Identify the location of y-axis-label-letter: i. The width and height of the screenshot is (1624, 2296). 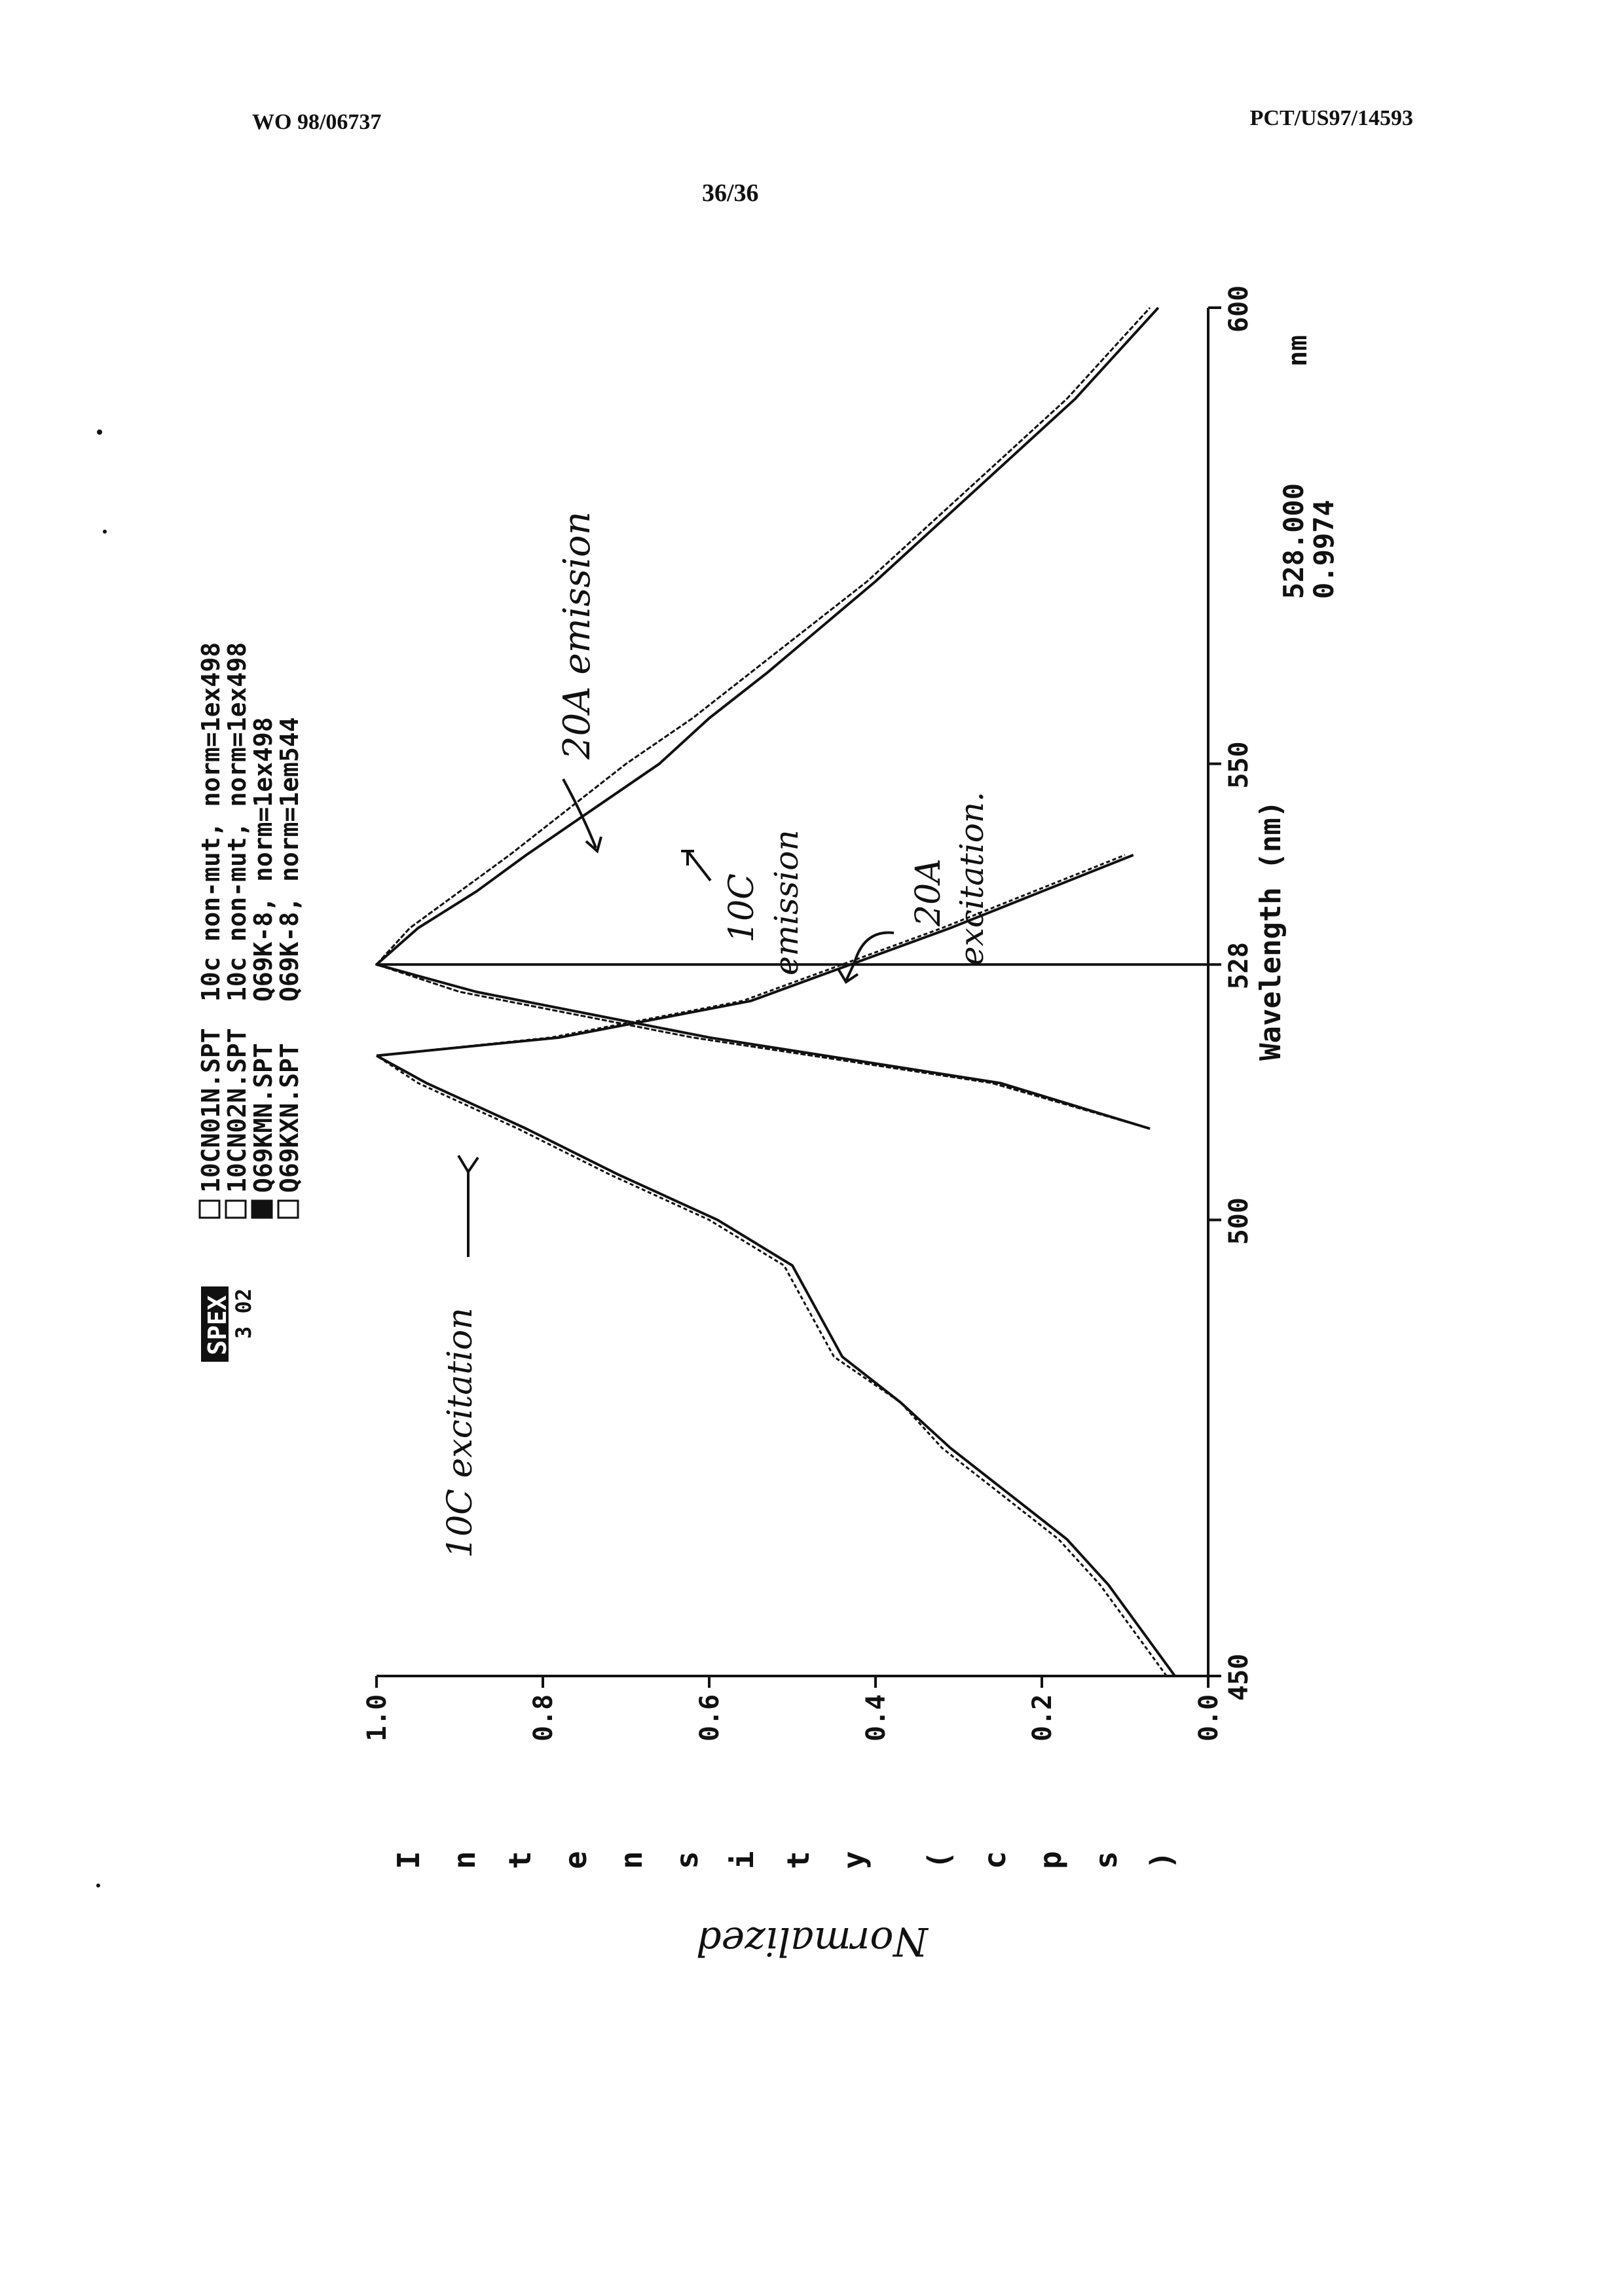
(742, 1860).